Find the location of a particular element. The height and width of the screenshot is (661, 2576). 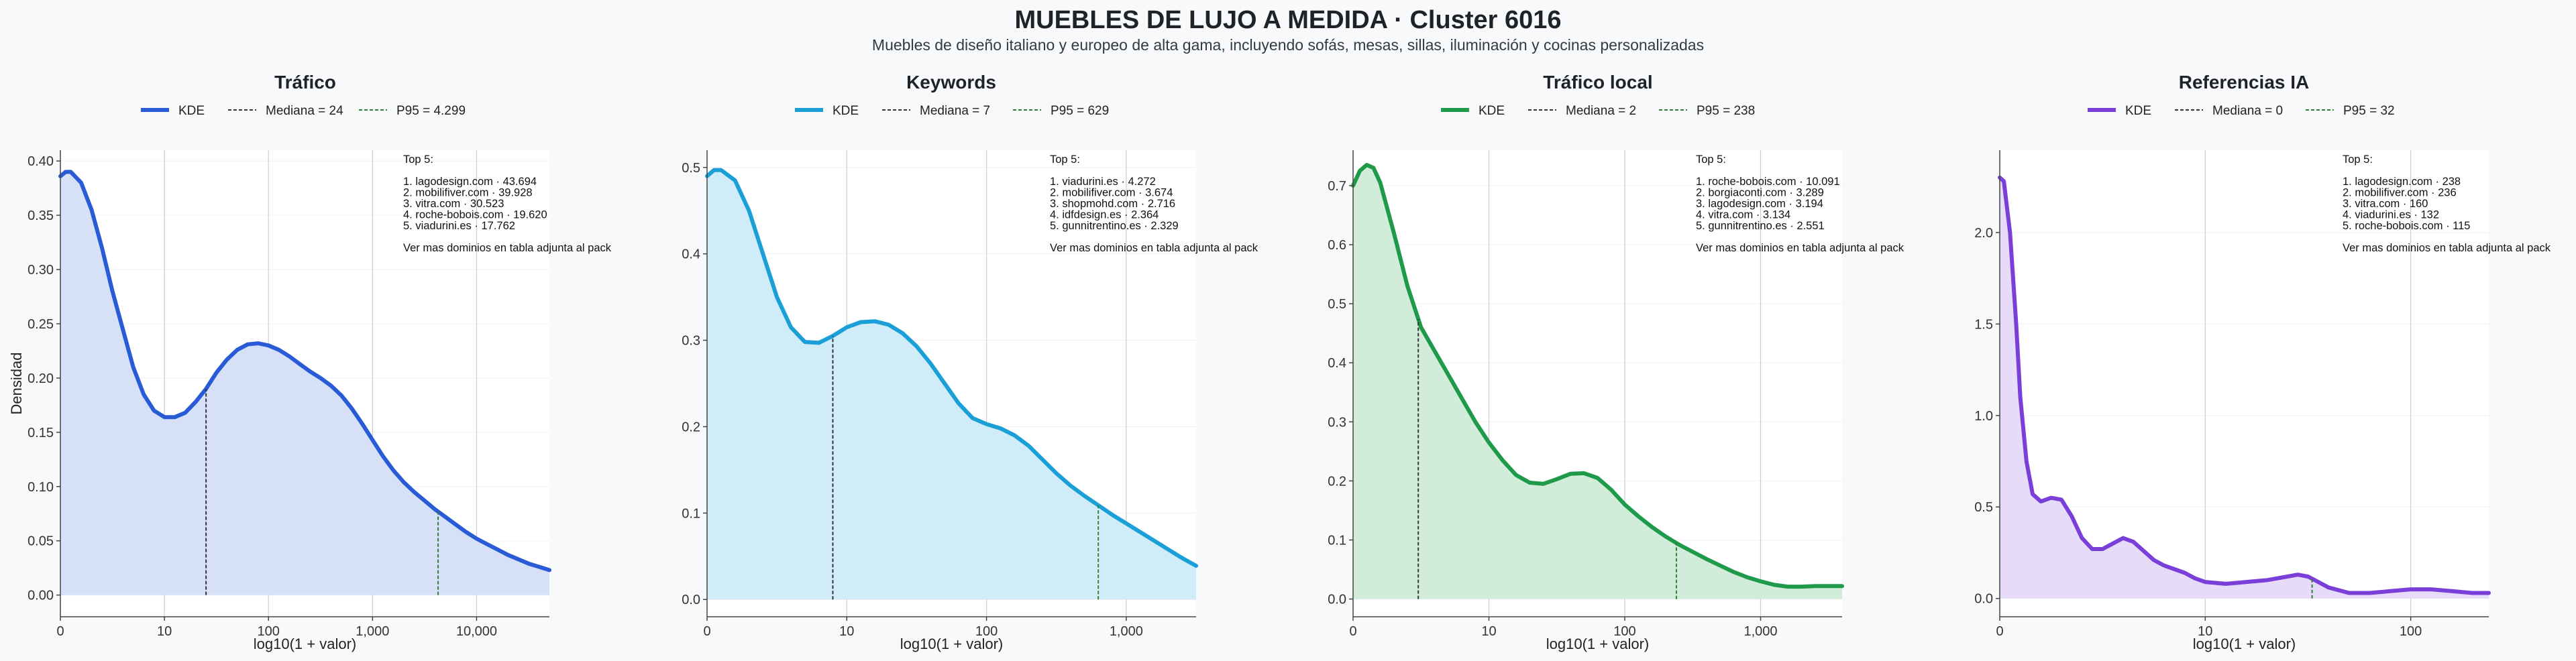

annotation-line: 2. mobilifiver.com · 236 is located at coordinates (2400, 193).